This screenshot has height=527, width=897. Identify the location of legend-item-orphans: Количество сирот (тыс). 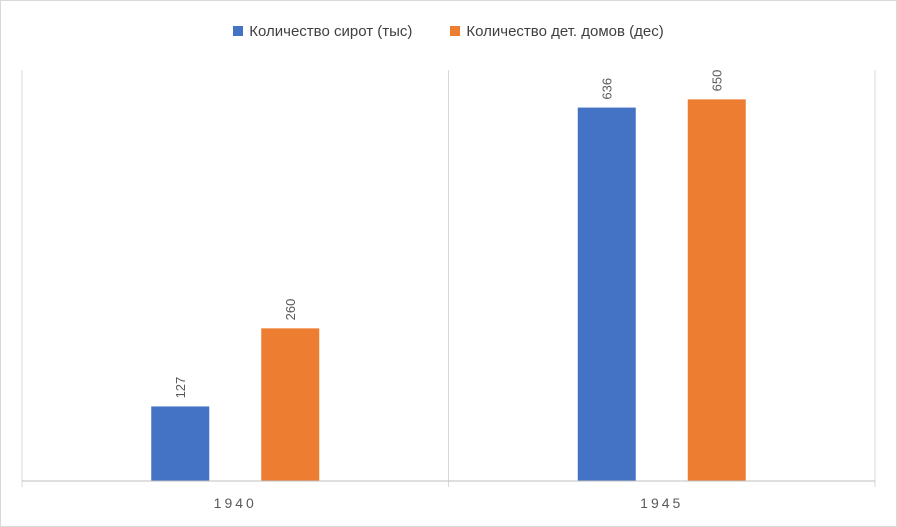
(322, 31).